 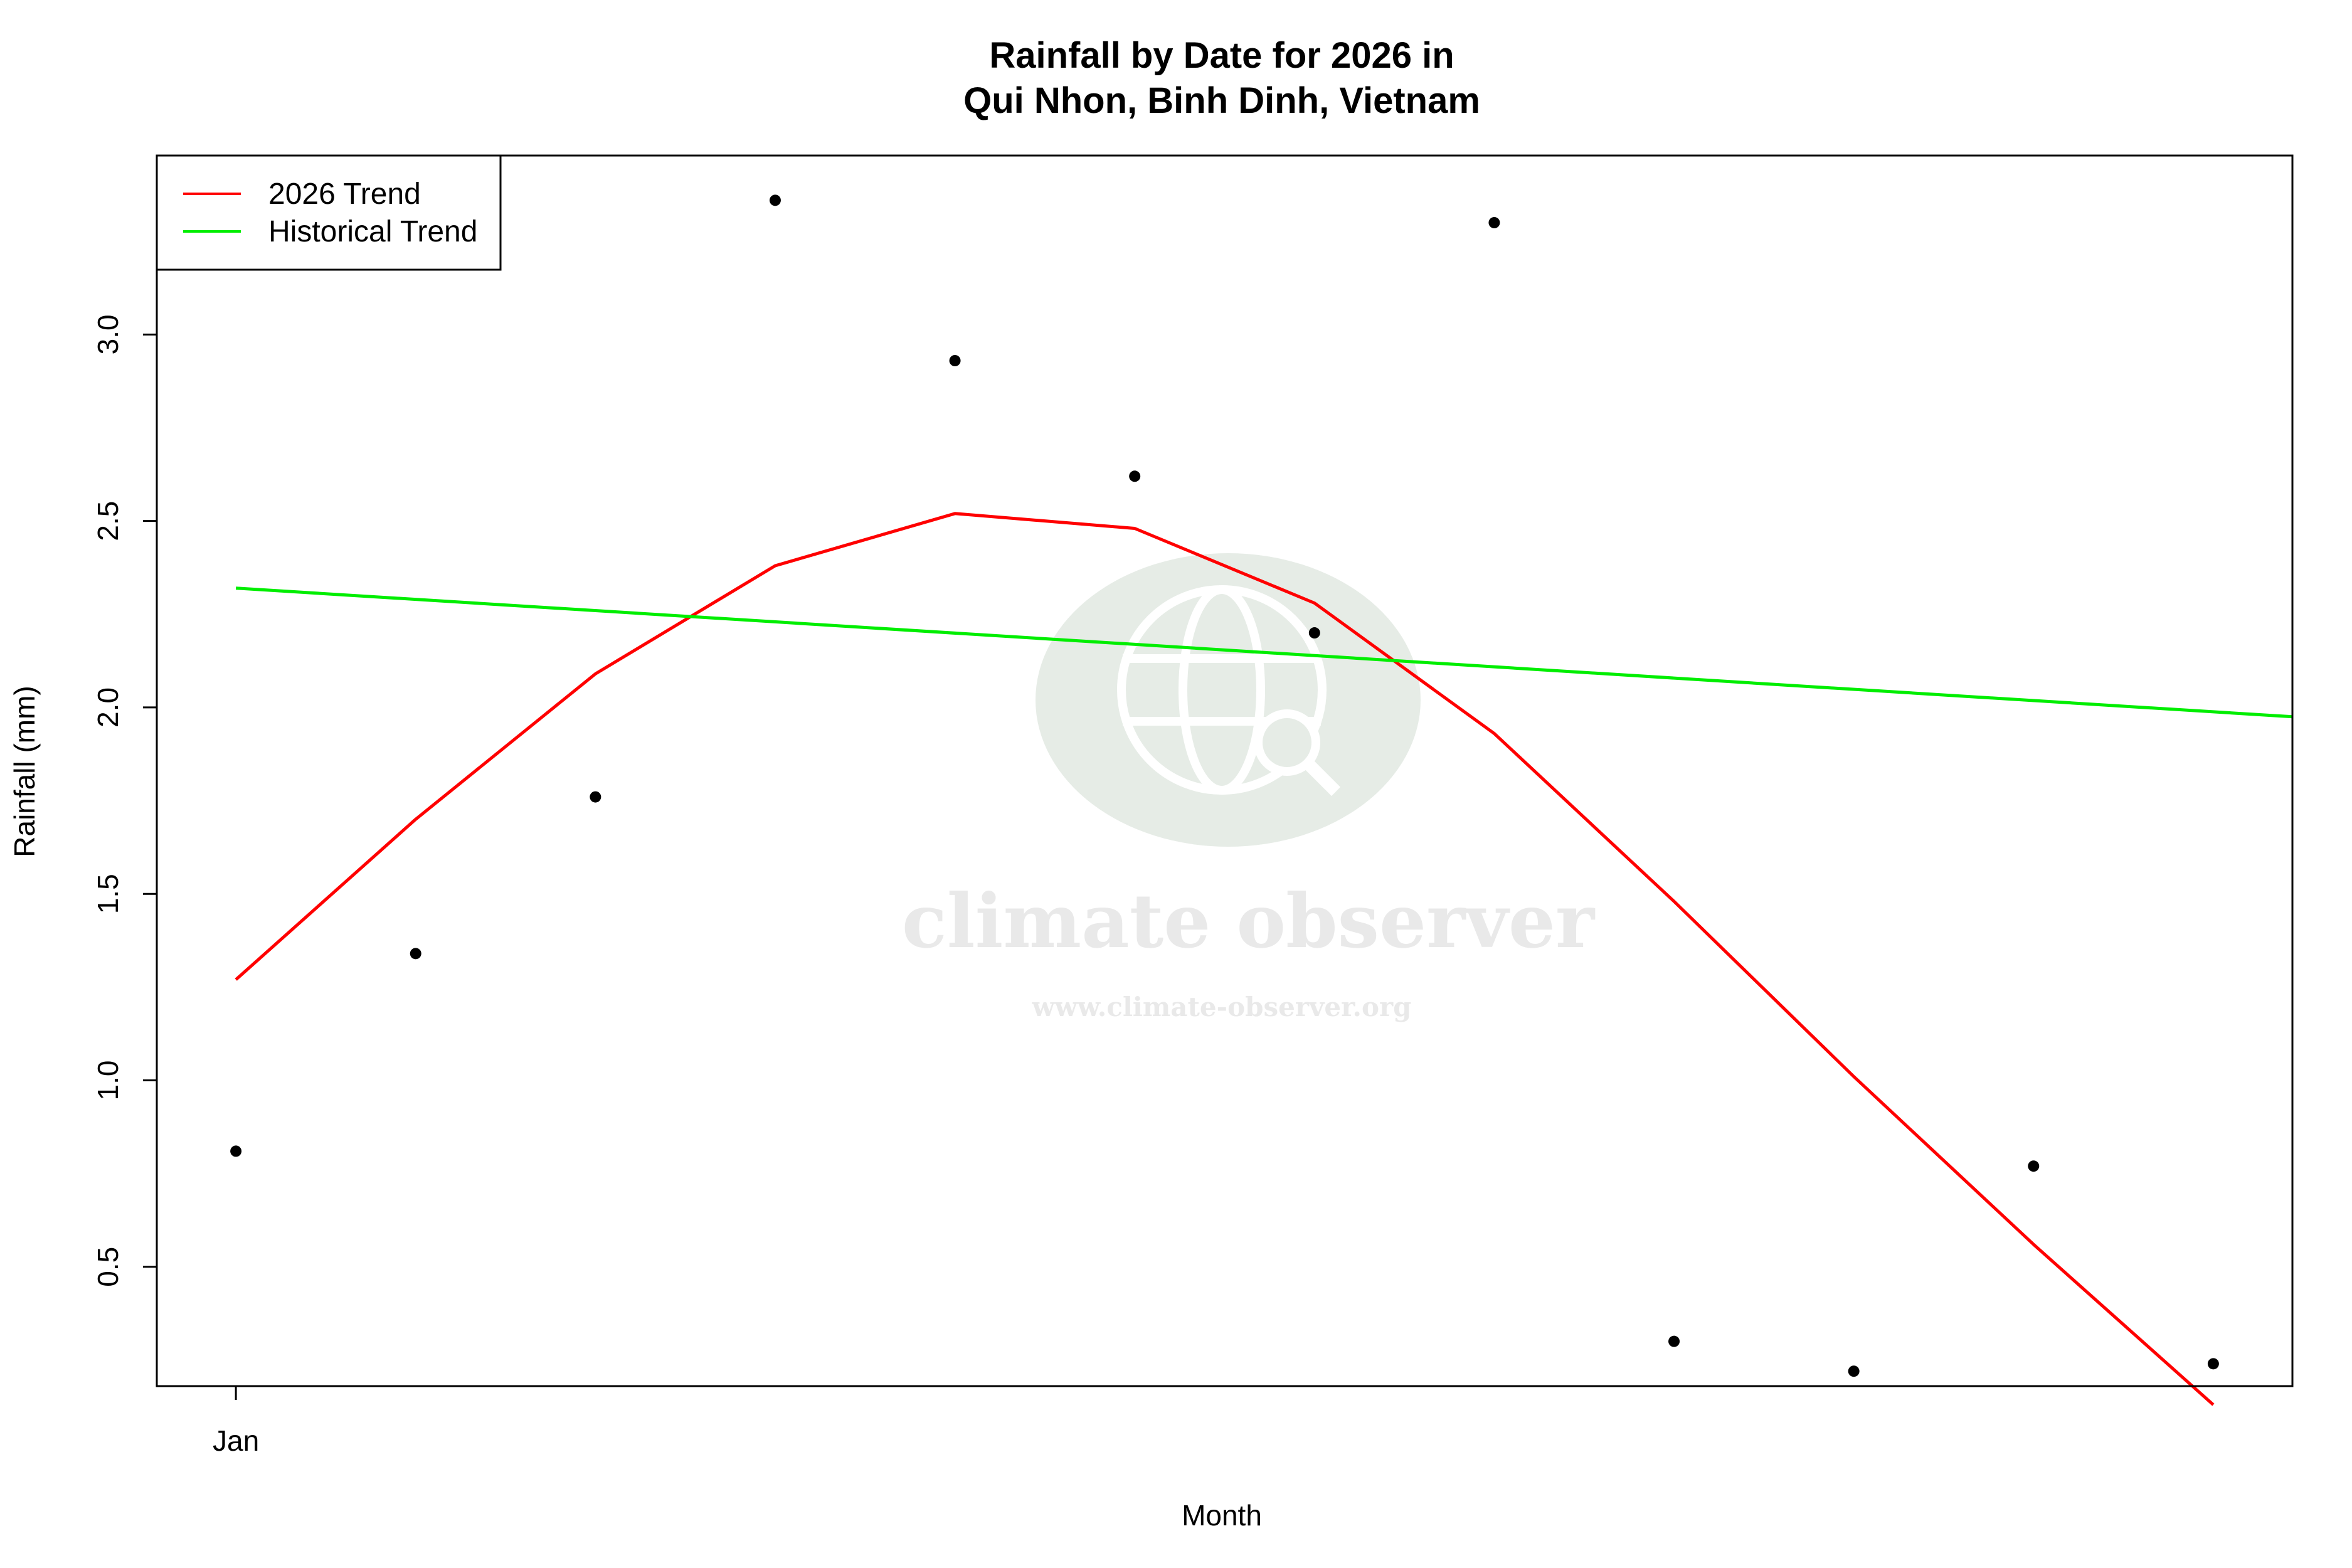 I want to click on x-axis: Jan, so click(x=236, y=1422).